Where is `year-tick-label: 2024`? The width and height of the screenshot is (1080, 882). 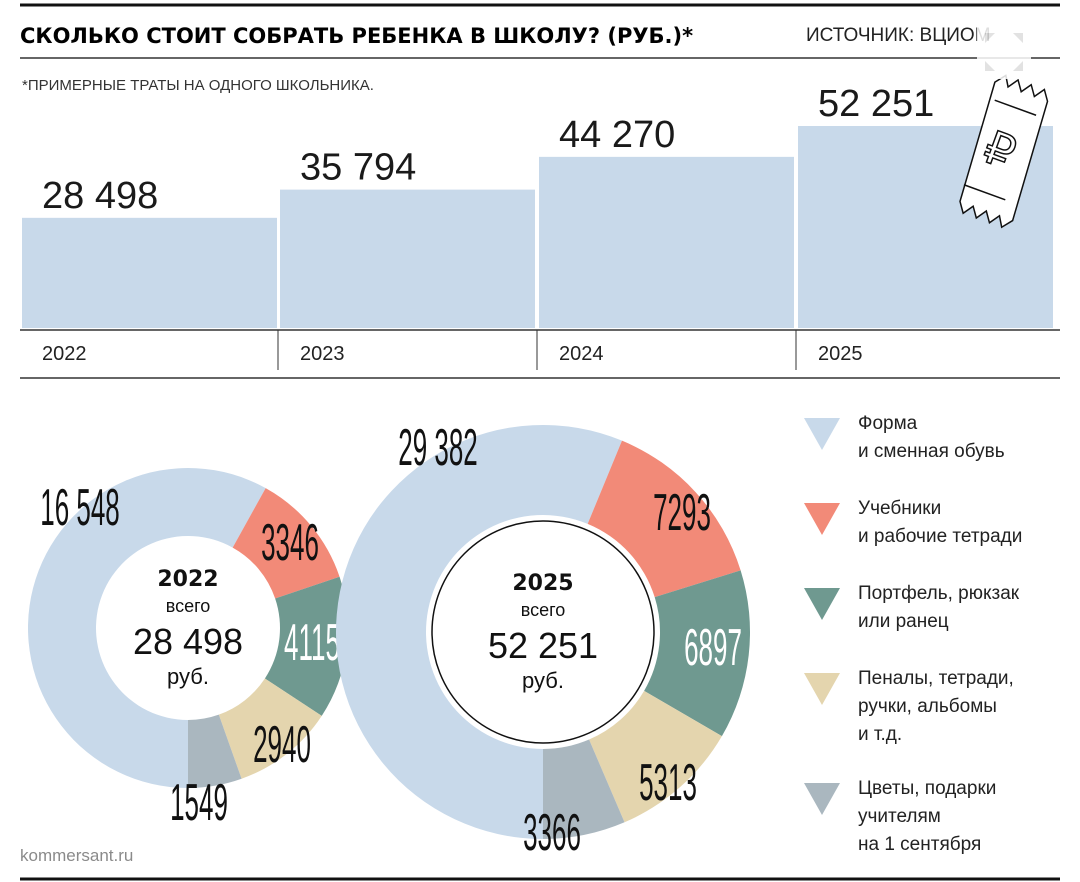 year-tick-label: 2024 is located at coordinates (581, 354).